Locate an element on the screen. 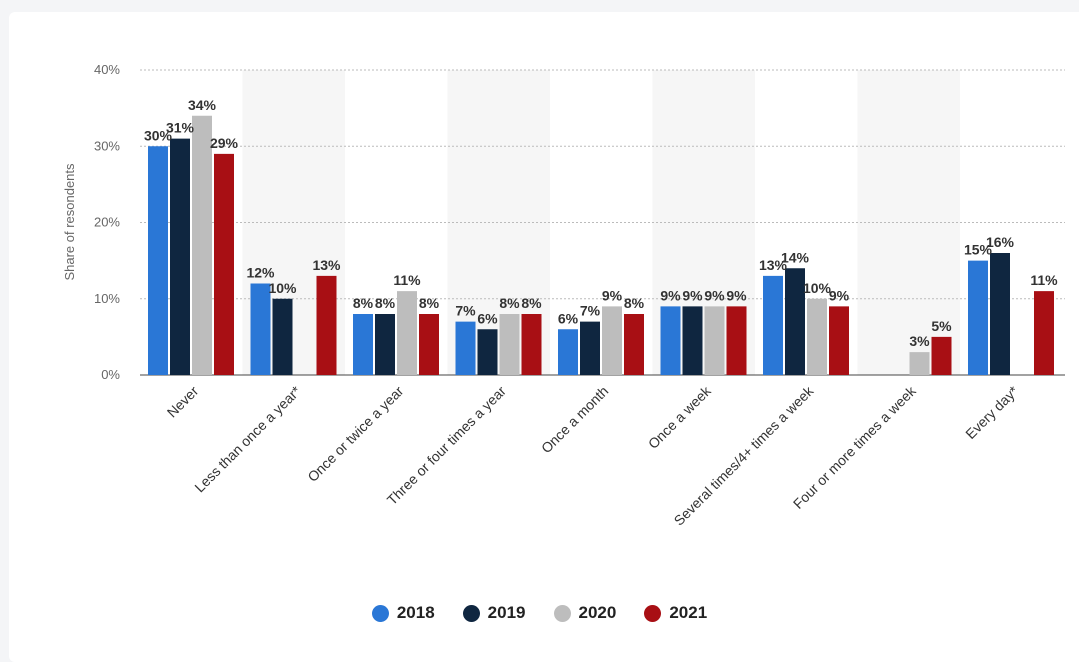 The height and width of the screenshot is (662, 1079). legend-label: 2018 is located at coordinates (415, 612).